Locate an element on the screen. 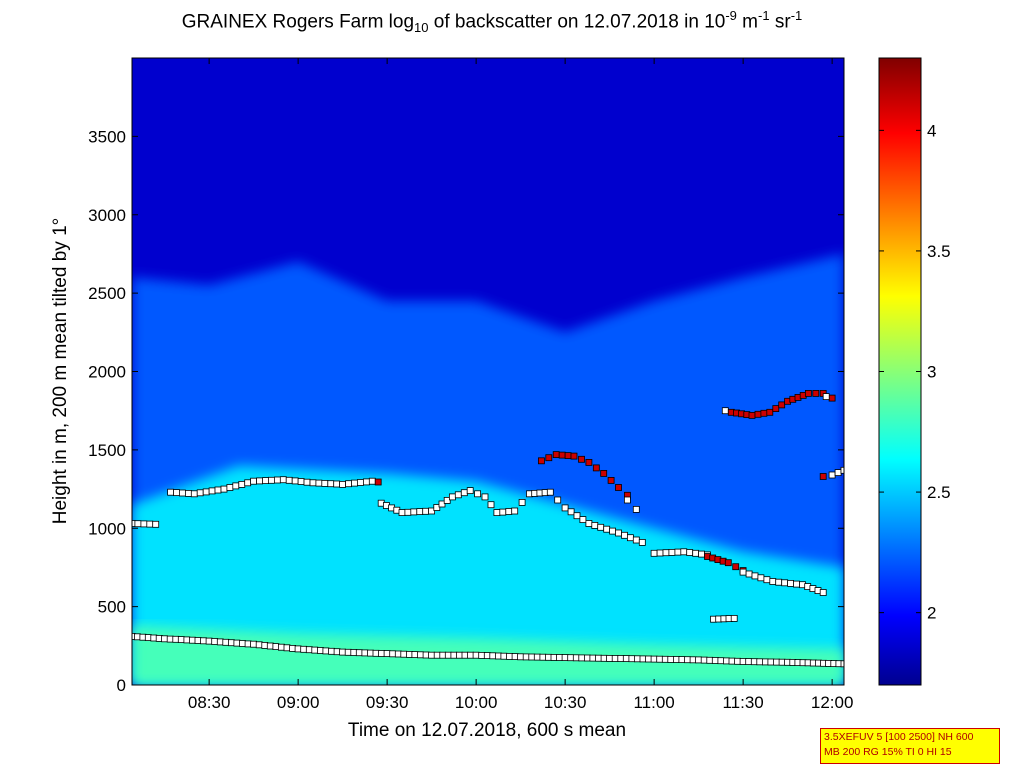  y-tick-label: 1000 is located at coordinates (107, 528).